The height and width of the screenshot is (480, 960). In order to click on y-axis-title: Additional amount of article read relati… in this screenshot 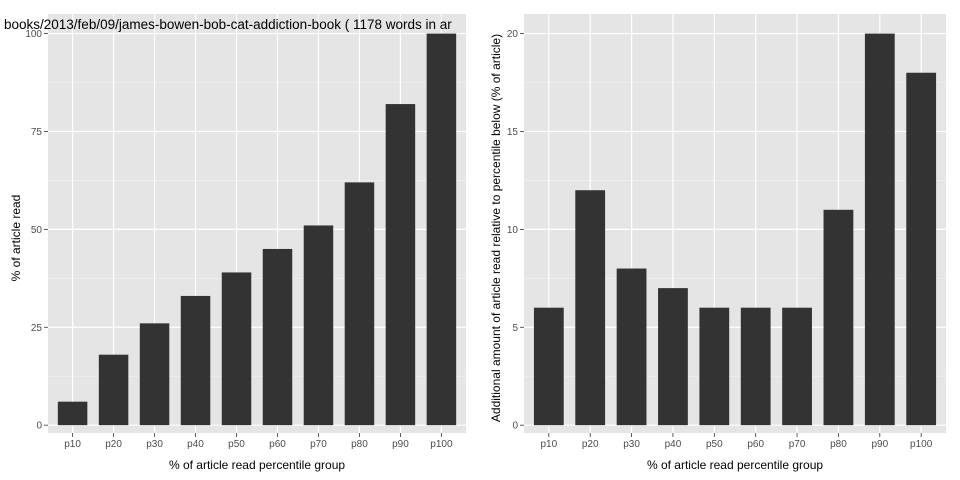, I will do `click(496, 228)`.